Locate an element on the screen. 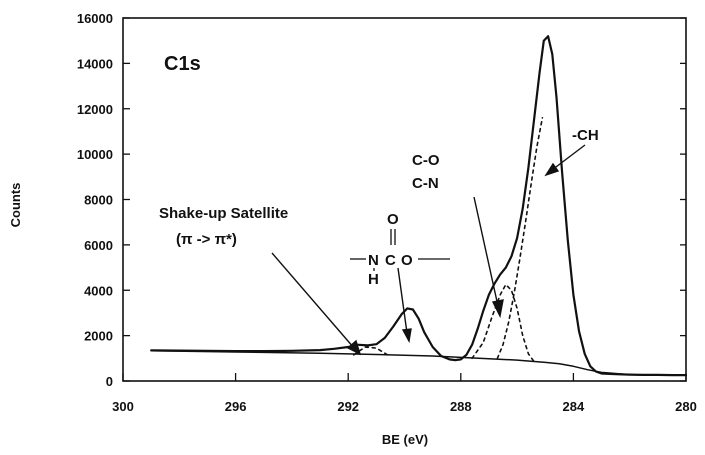 The height and width of the screenshot is (455, 705). arrow-ch is located at coordinates (568, 157).